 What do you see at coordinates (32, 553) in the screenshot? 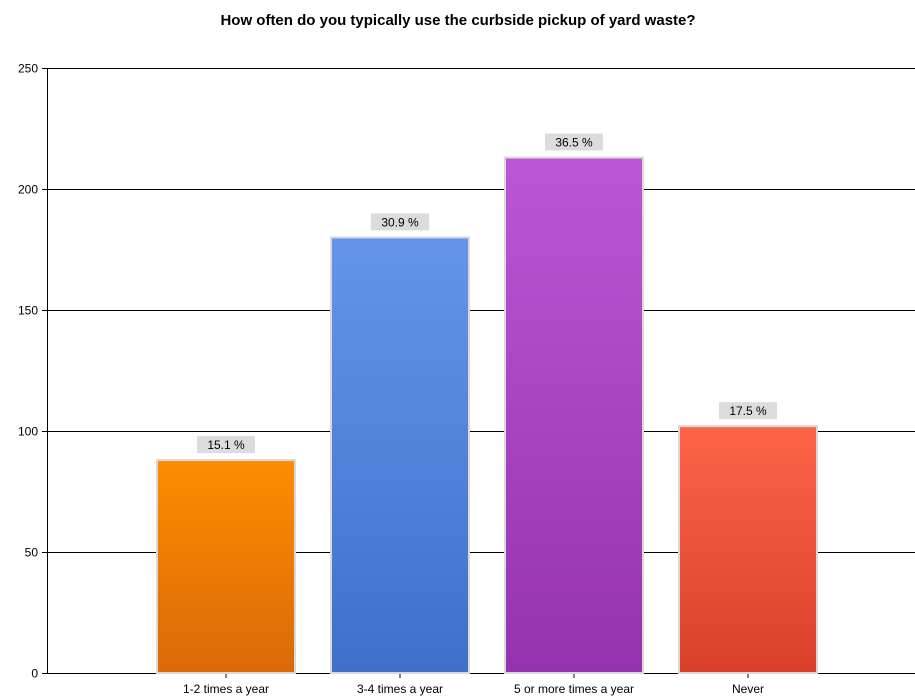
I see `y-tick-label: 50` at bounding box center [32, 553].